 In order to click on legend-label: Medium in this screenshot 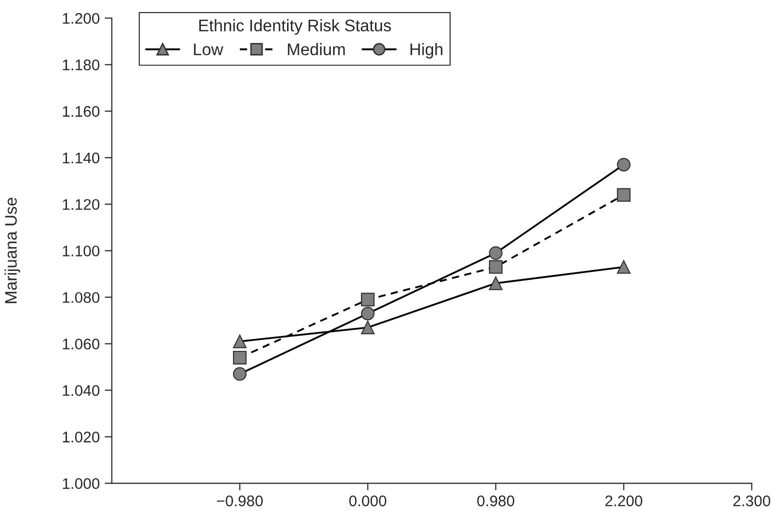, I will do `click(316, 49)`.